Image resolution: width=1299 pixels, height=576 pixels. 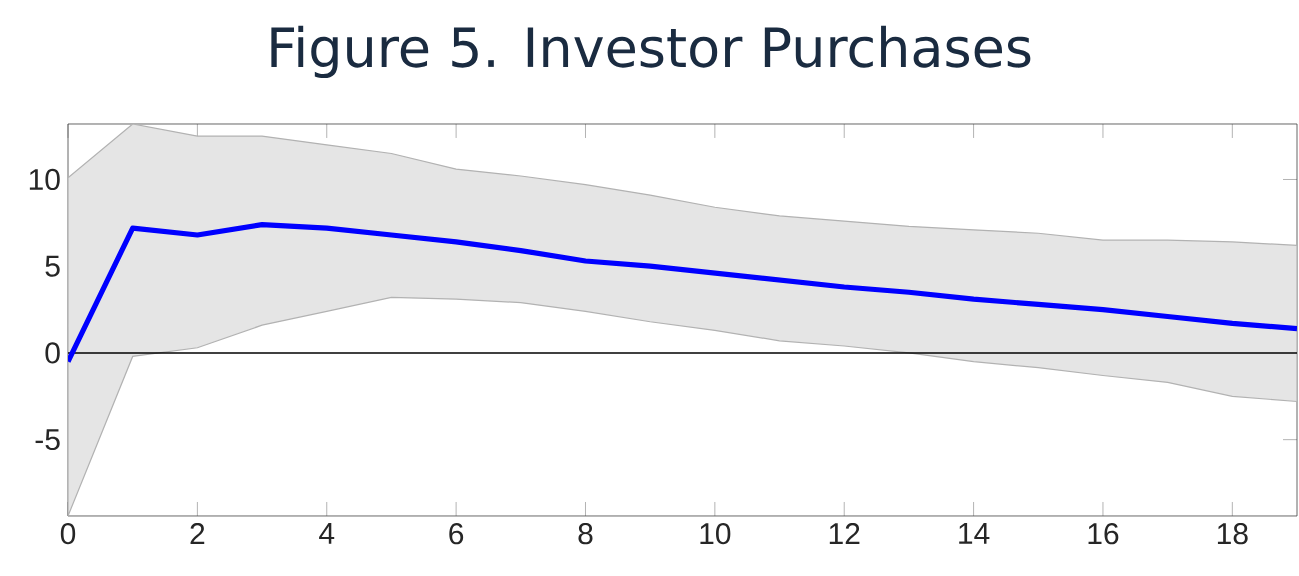 I want to click on x-tick-label: 4, so click(x=327, y=533).